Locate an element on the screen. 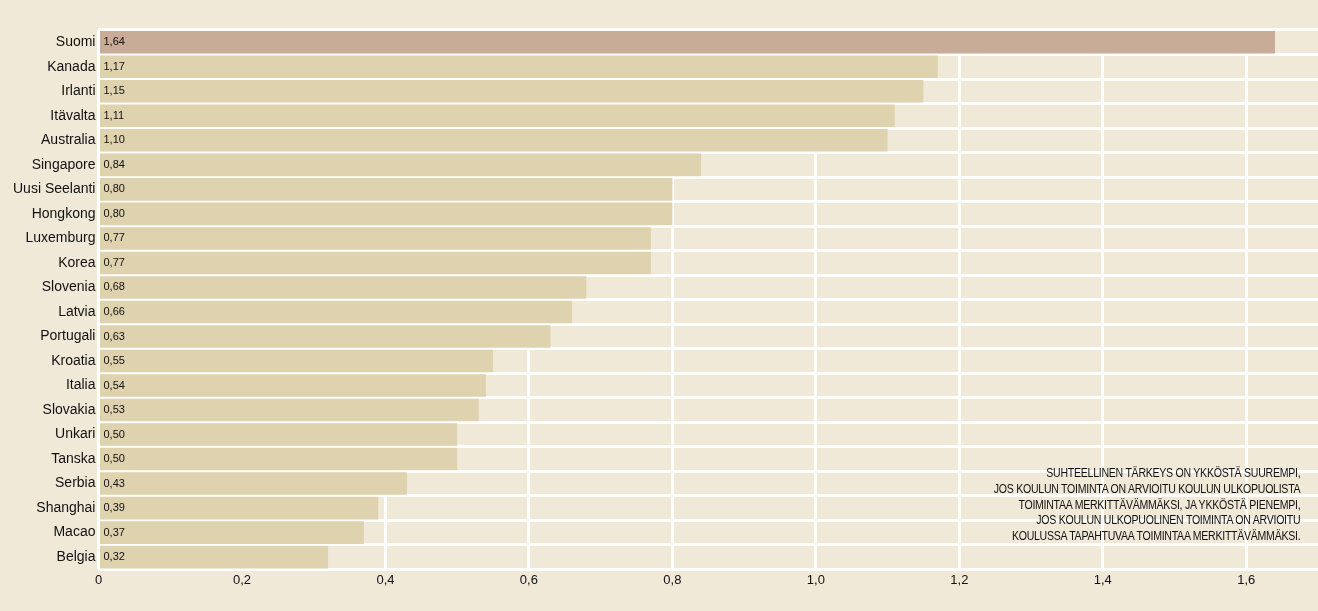 This screenshot has height=611, width=1318. y-tick-label: Slovakia is located at coordinates (69, 408).